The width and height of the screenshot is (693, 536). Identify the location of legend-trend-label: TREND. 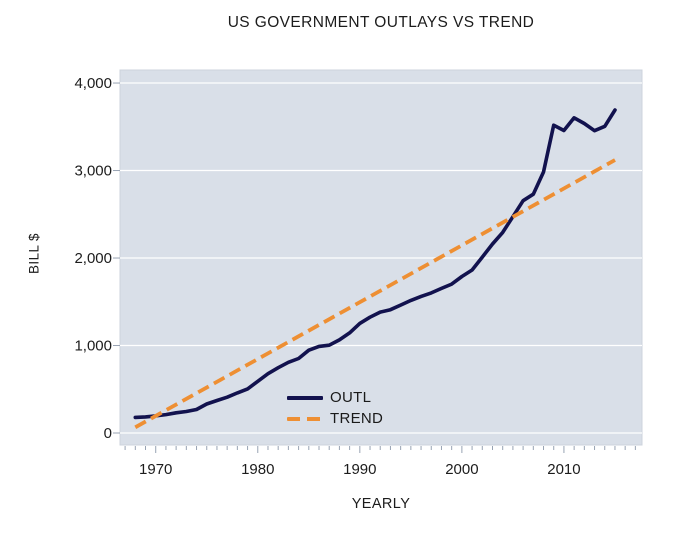
(357, 418).